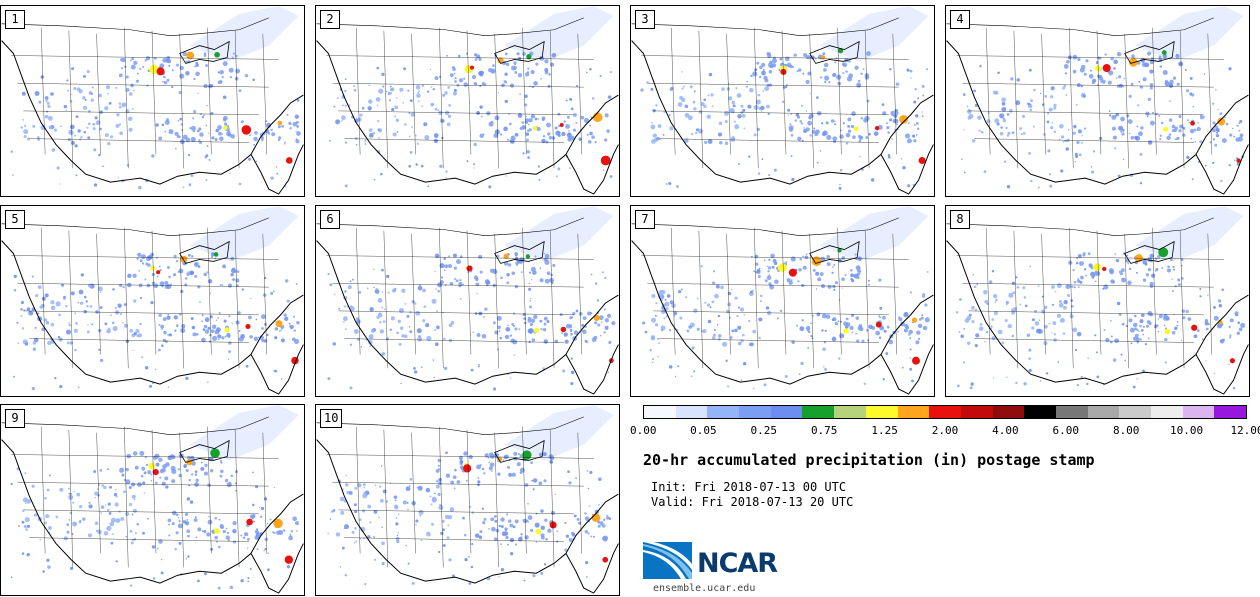 This screenshot has width=1260, height=597. Describe the element at coordinates (1097, 101) in the screenshot. I see `stamp-panel-4: 4` at that location.